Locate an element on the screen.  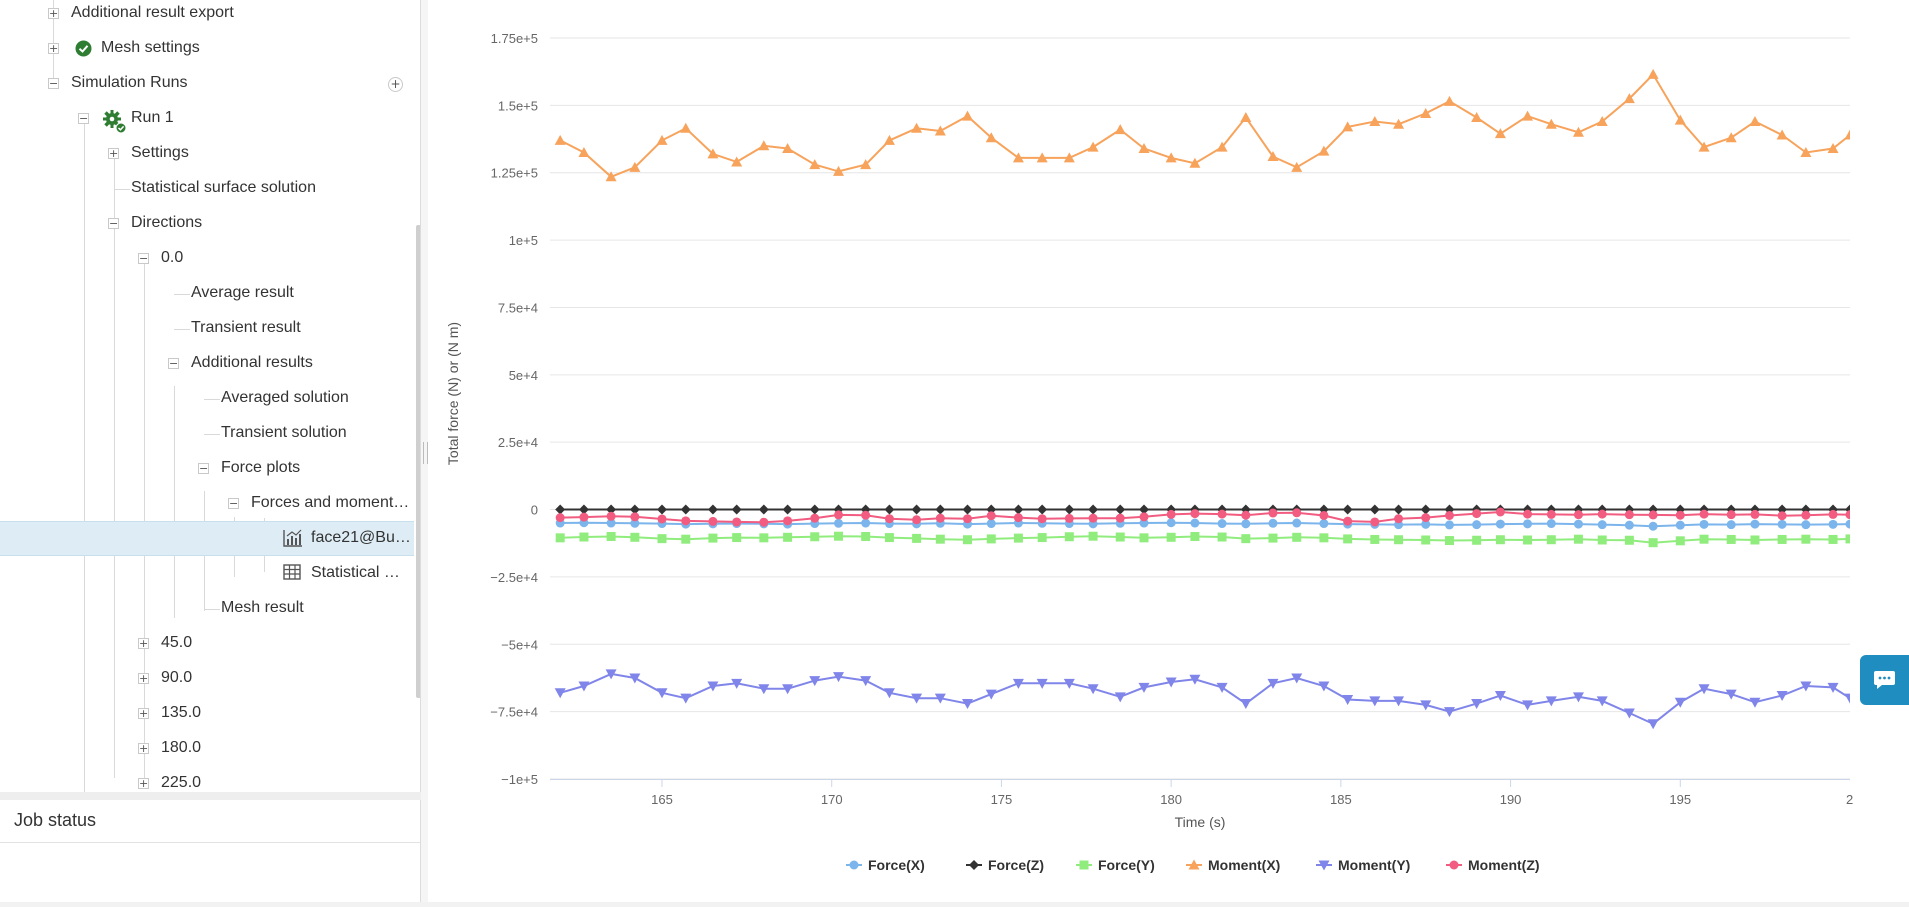
series-momenty is located at coordinates (1202, 699).